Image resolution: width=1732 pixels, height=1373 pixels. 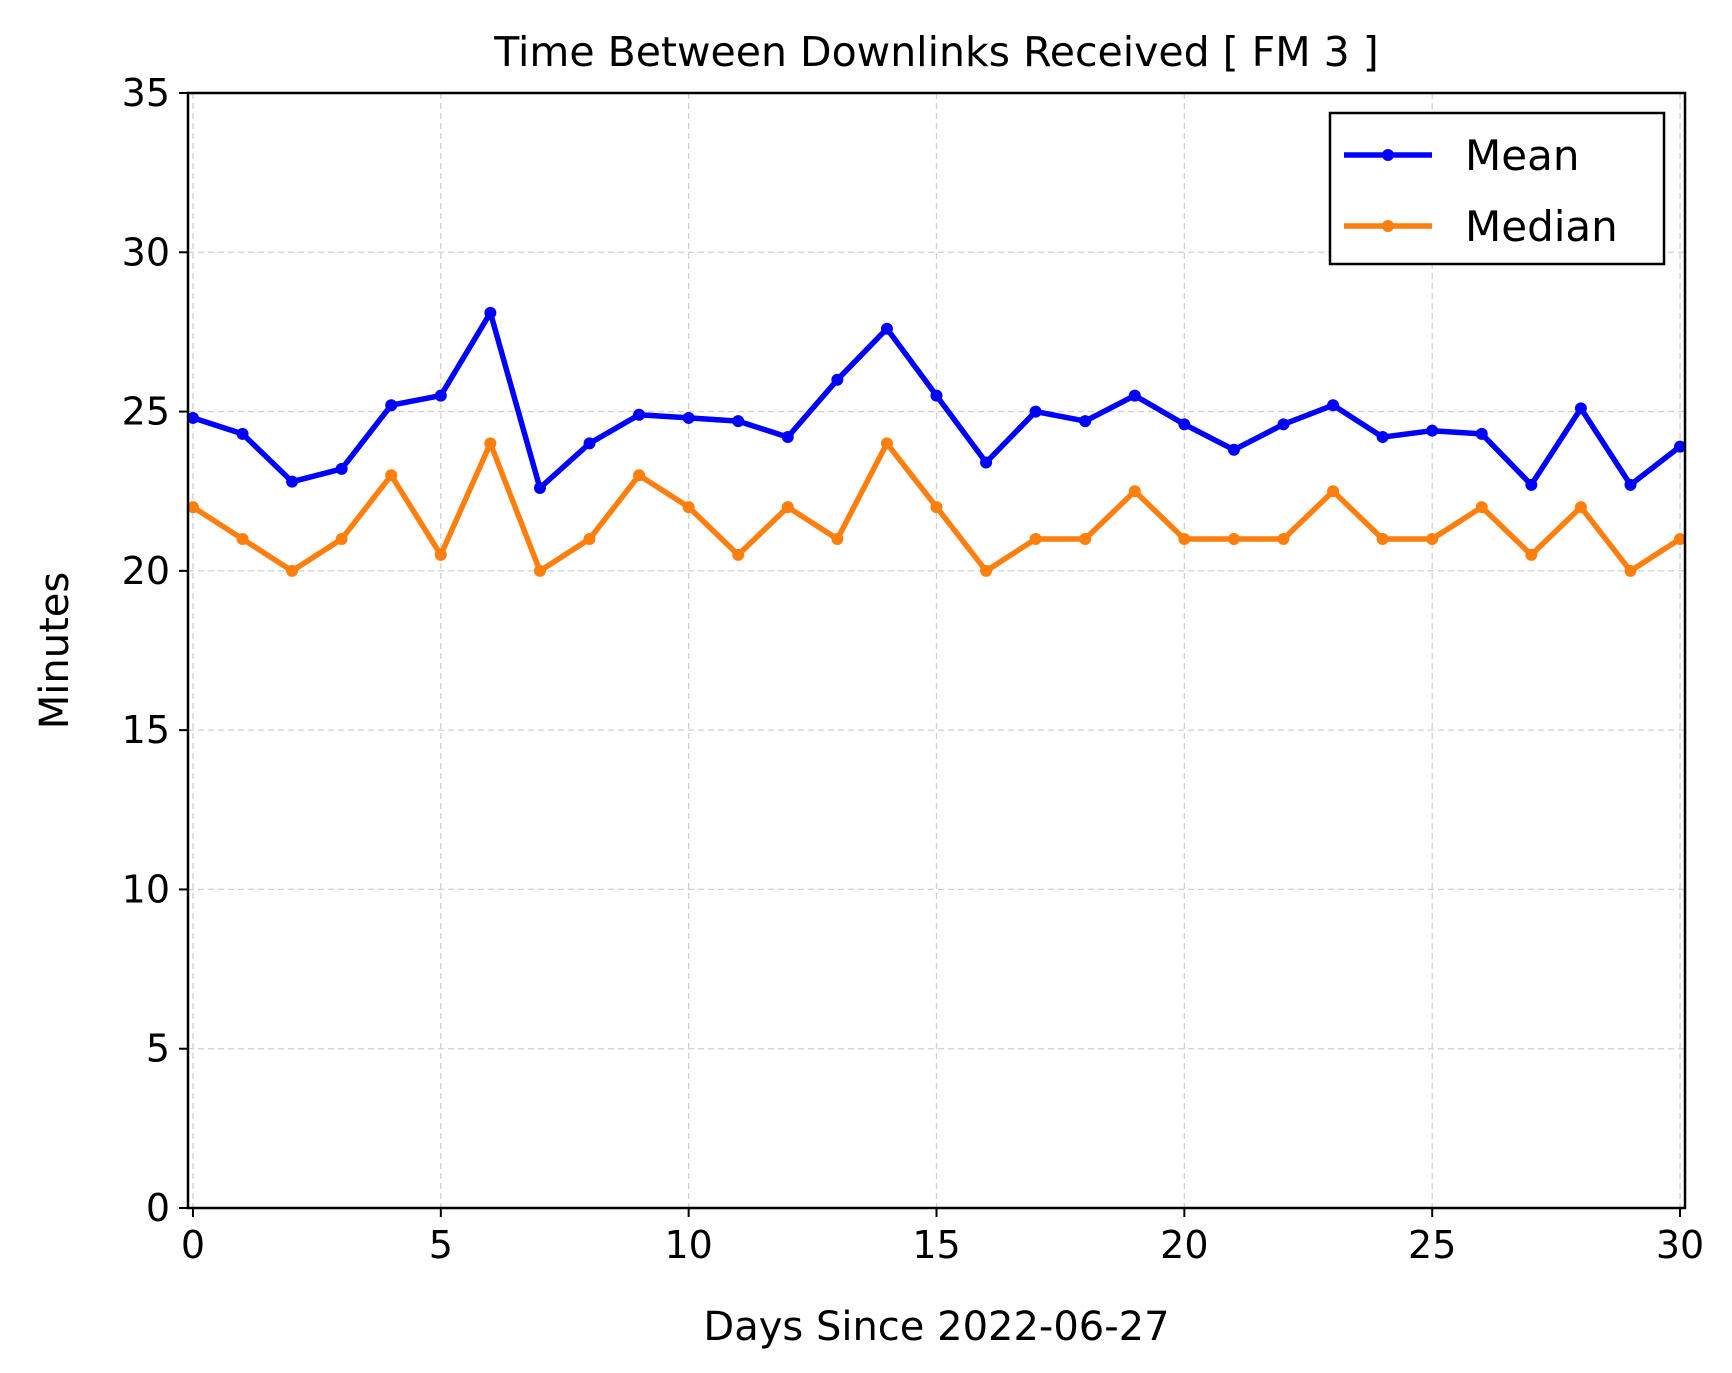 I want to click on series-median, so click(x=936, y=507).